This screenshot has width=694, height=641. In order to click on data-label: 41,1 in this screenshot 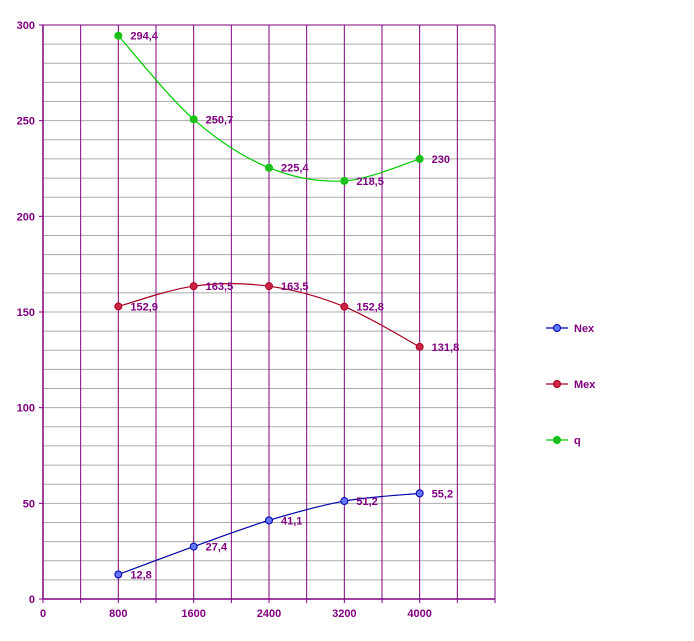, I will do `click(291, 521)`.